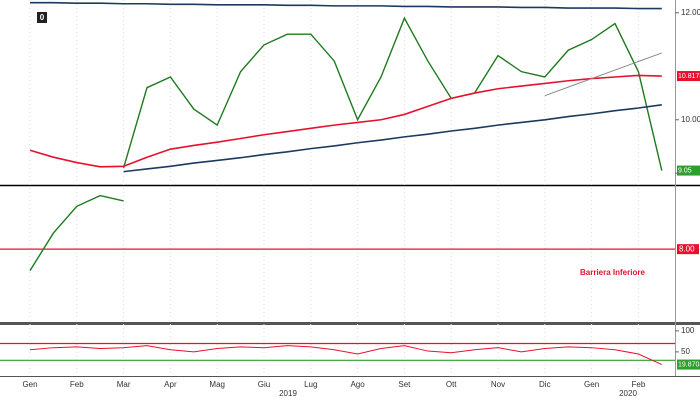 Image resolution: width=700 pixels, height=400 pixels. I want to click on x-tick-label: Dic, so click(545, 384).